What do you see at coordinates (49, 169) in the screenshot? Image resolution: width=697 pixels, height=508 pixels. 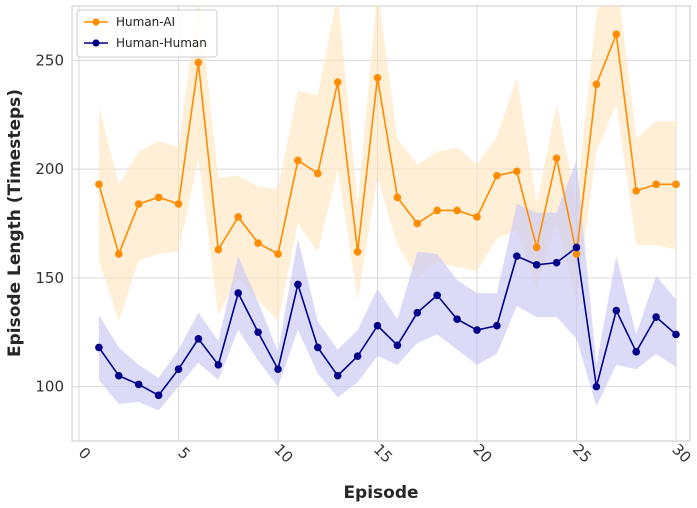 I see `y-tick-label: 200` at bounding box center [49, 169].